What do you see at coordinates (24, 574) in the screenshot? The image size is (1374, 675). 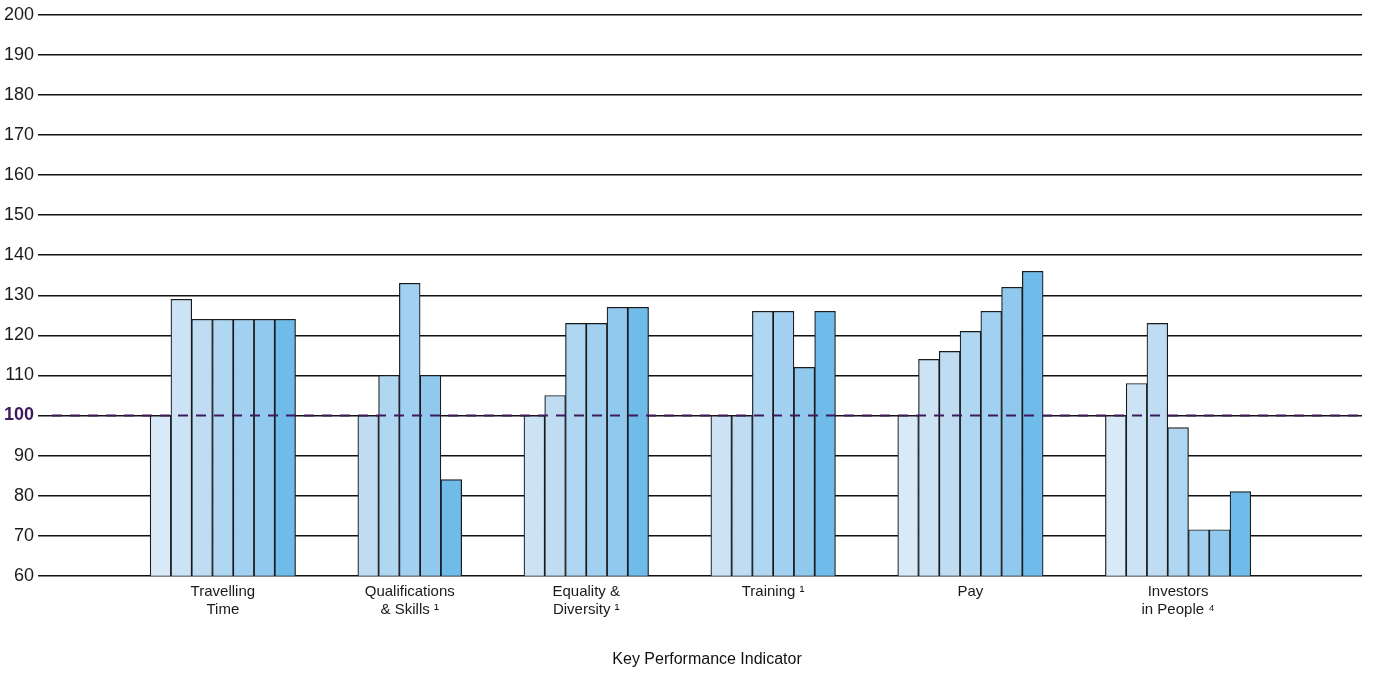 I see `y-tick-label: 60` at bounding box center [24, 574].